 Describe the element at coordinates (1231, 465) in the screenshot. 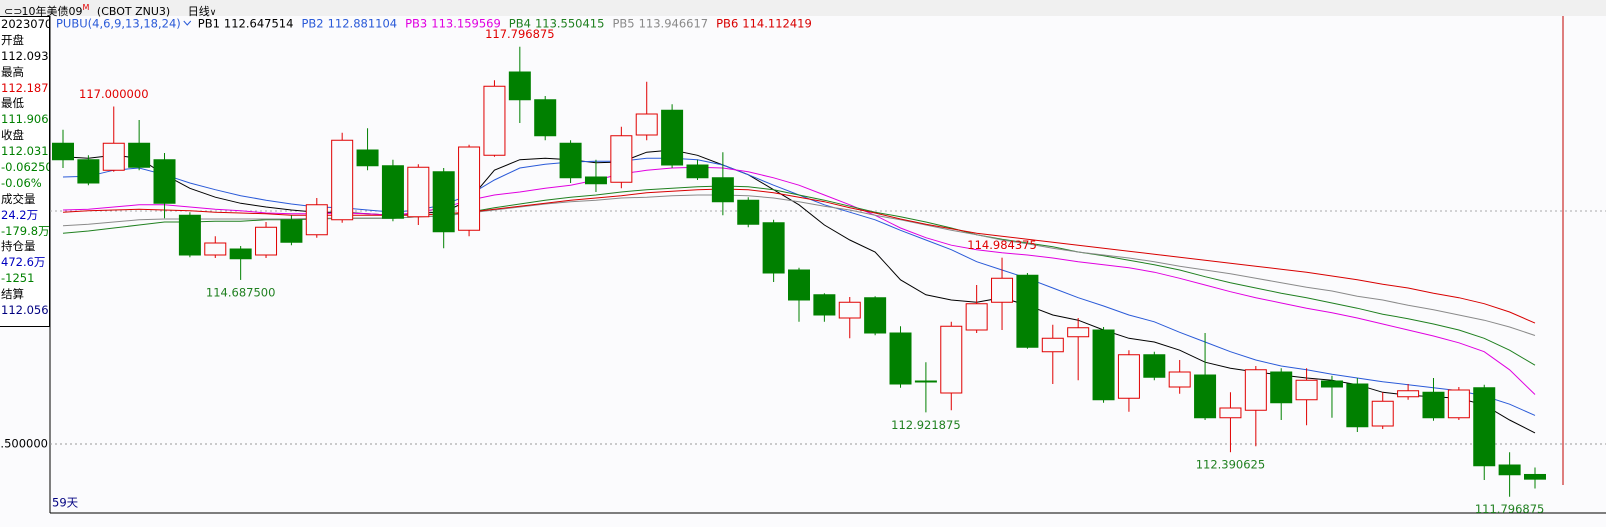

I see `price-annotation: 112.390625` at that location.